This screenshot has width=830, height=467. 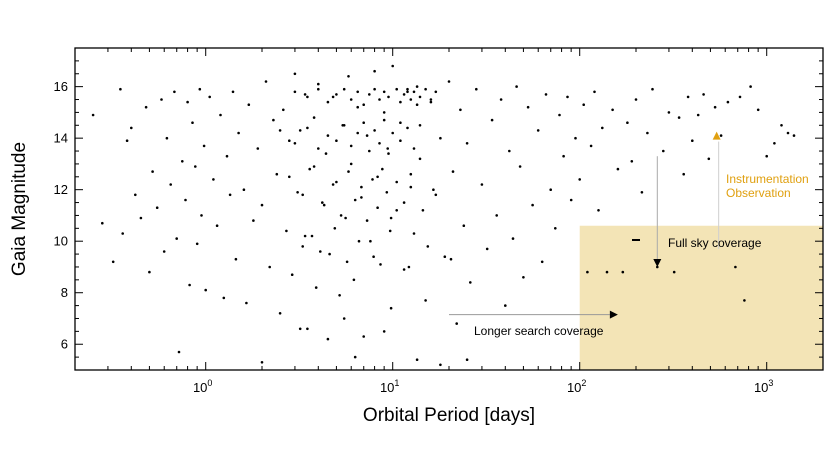 What do you see at coordinates (61, 189) in the screenshot?
I see `y-tick-label: 12` at bounding box center [61, 189].